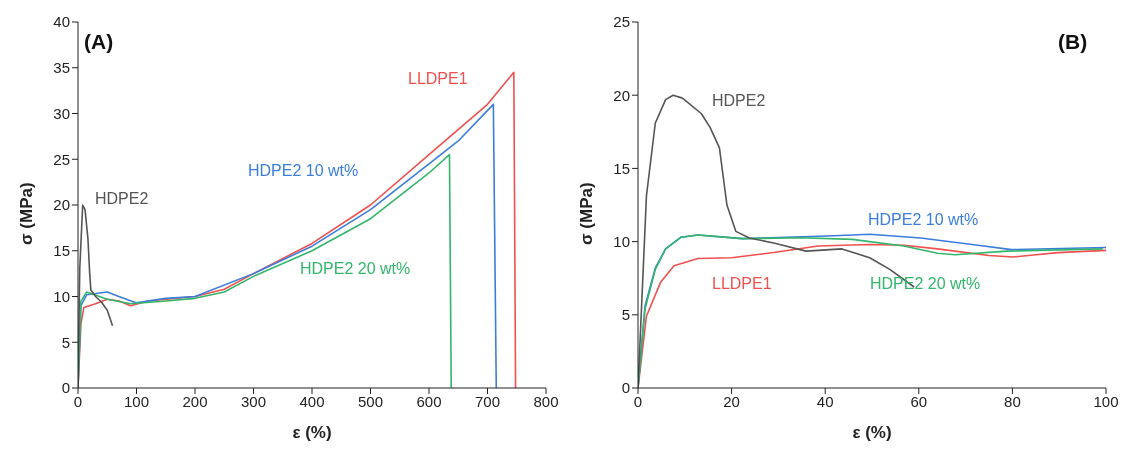 The height and width of the screenshot is (454, 1131). Describe the element at coordinates (1012, 401) in the screenshot. I see `x-tick-label: 80` at that location.